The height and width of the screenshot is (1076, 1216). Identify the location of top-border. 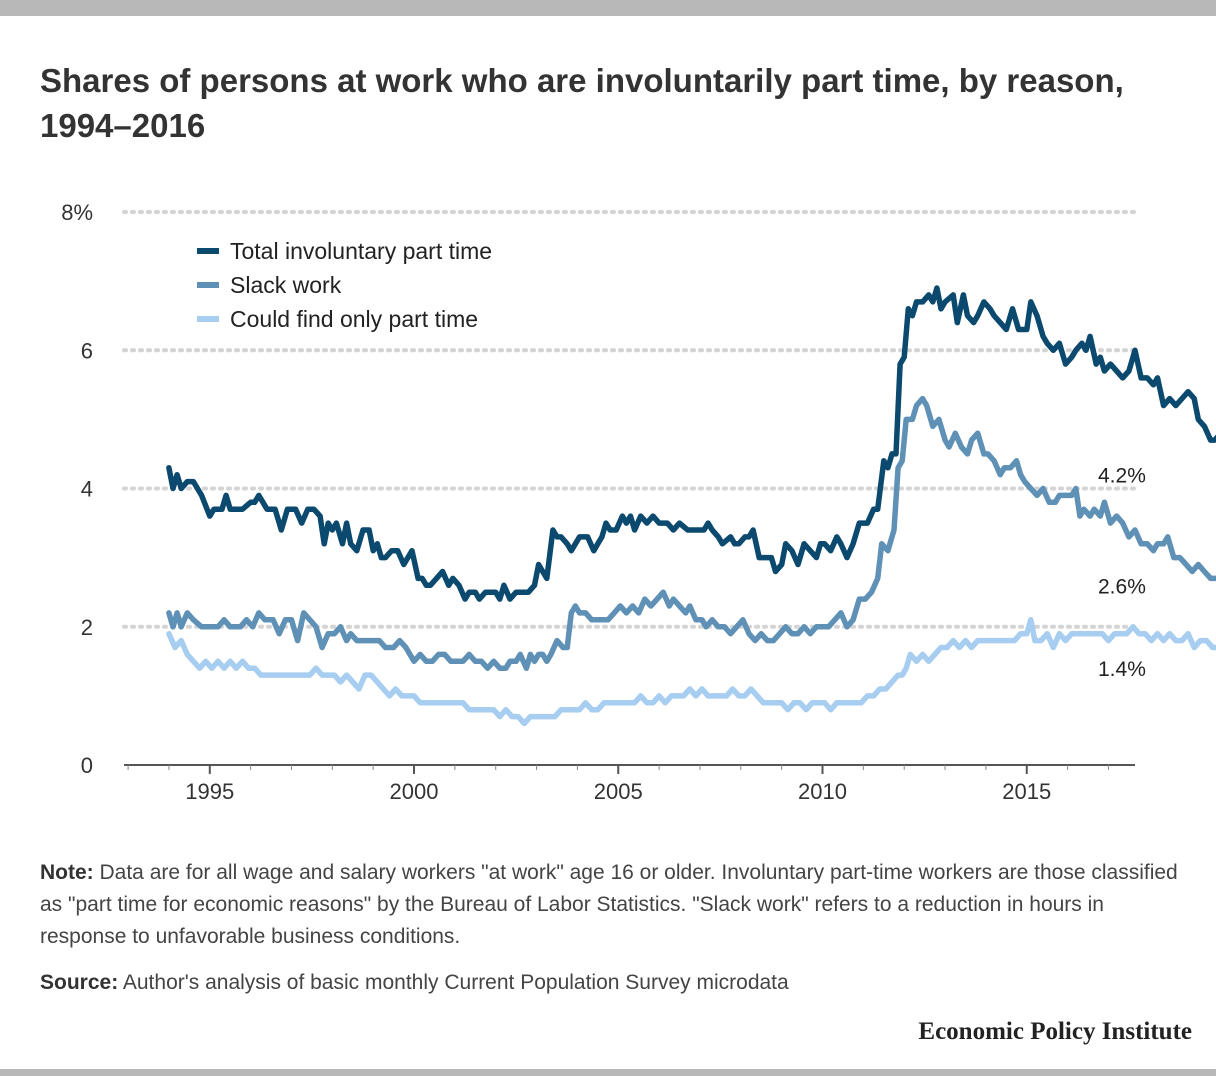
(608, 8).